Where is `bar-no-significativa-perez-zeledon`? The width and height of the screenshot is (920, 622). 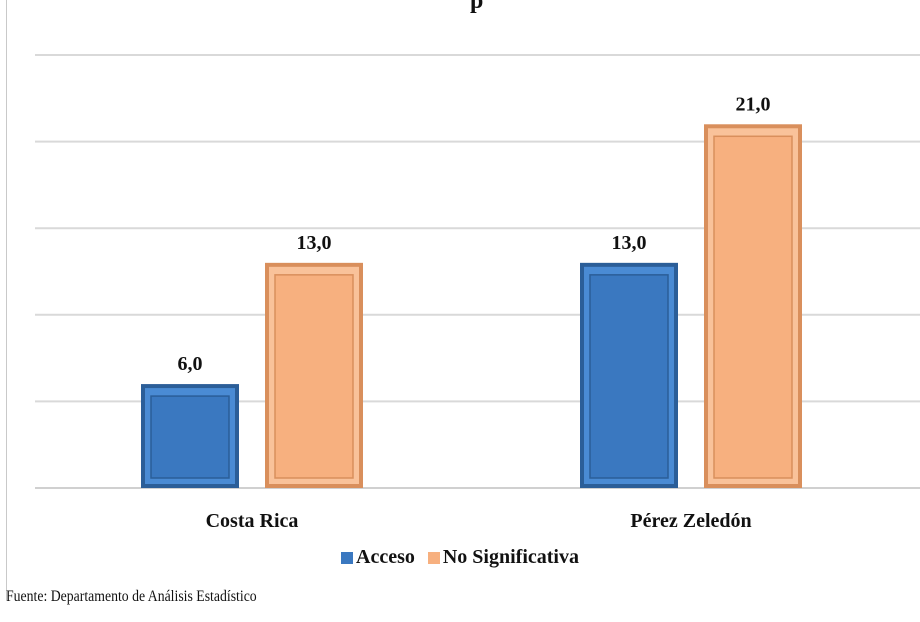
bar-no-significativa-perez-zeledon is located at coordinates (753, 306).